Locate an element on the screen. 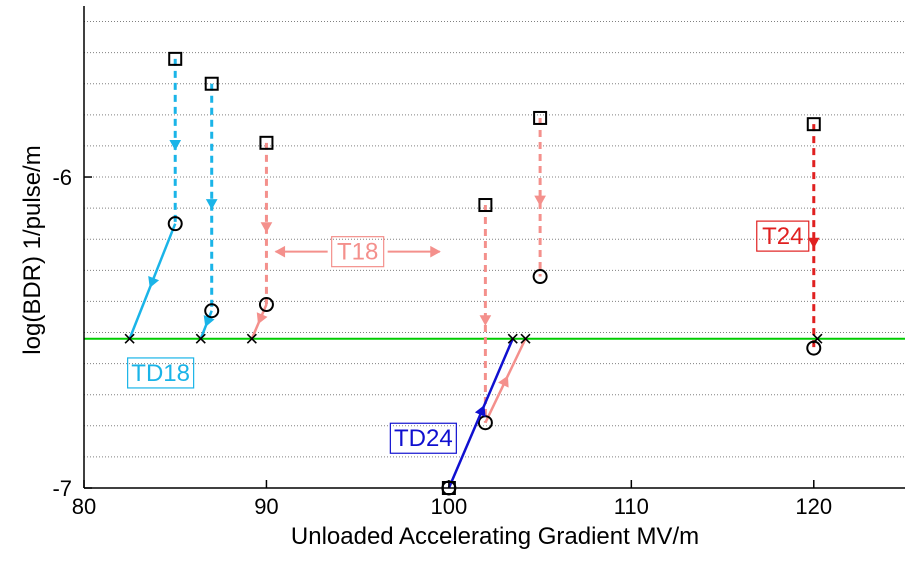  x-axis-title: Unloaded Accelerating Gradient MV/m is located at coordinates (495, 536).